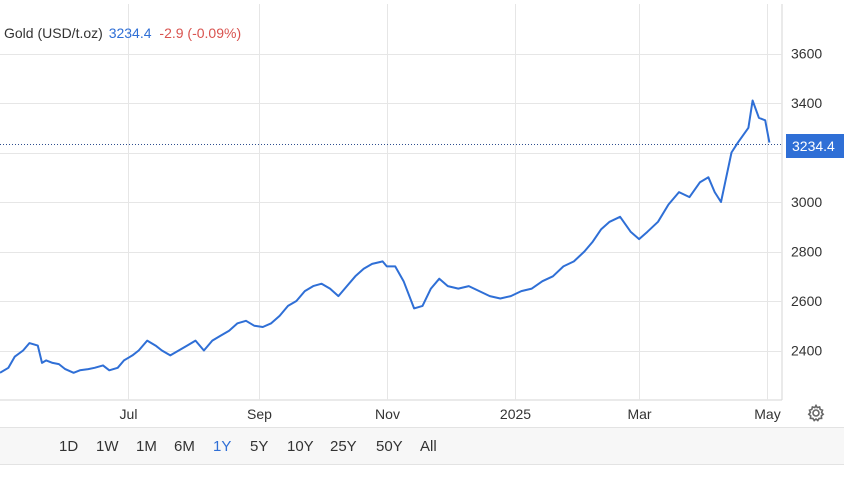 The image size is (844, 491). Describe the element at coordinates (515, 414) in the screenshot. I see `x-tick-label: 2025` at that location.